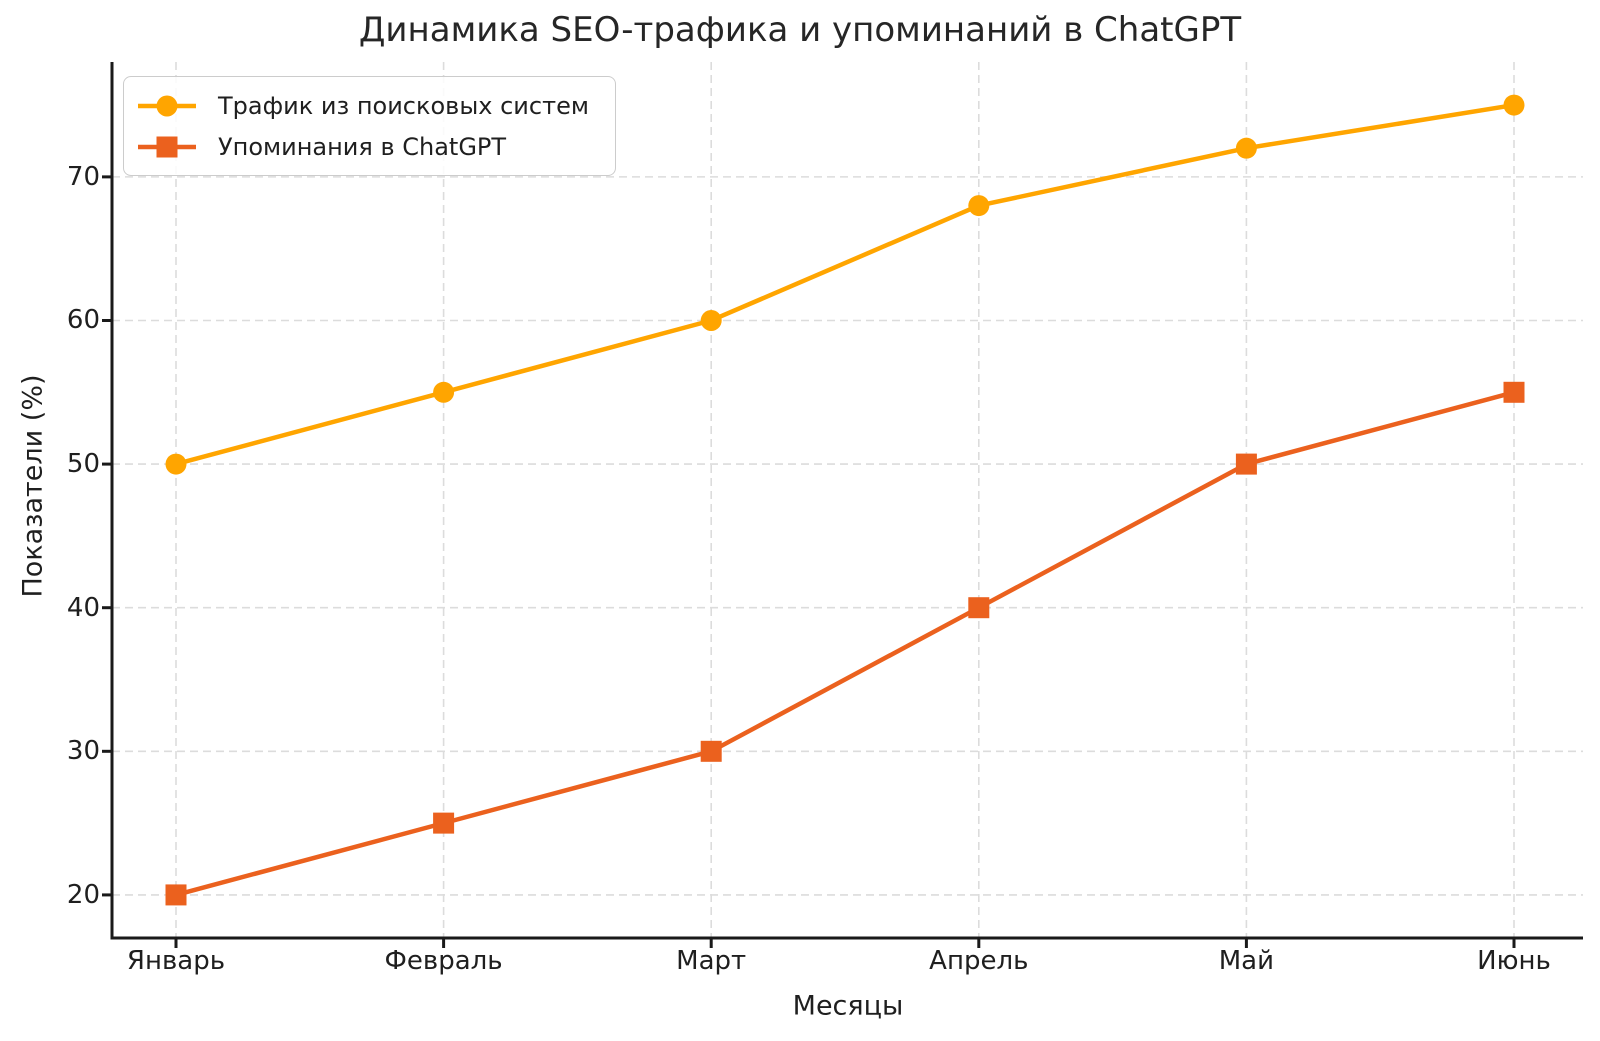 Image resolution: width=1600 pixels, height=1041 pixels. What do you see at coordinates (1514, 961) in the screenshot?
I see `x-tick-label: Июнь` at bounding box center [1514, 961].